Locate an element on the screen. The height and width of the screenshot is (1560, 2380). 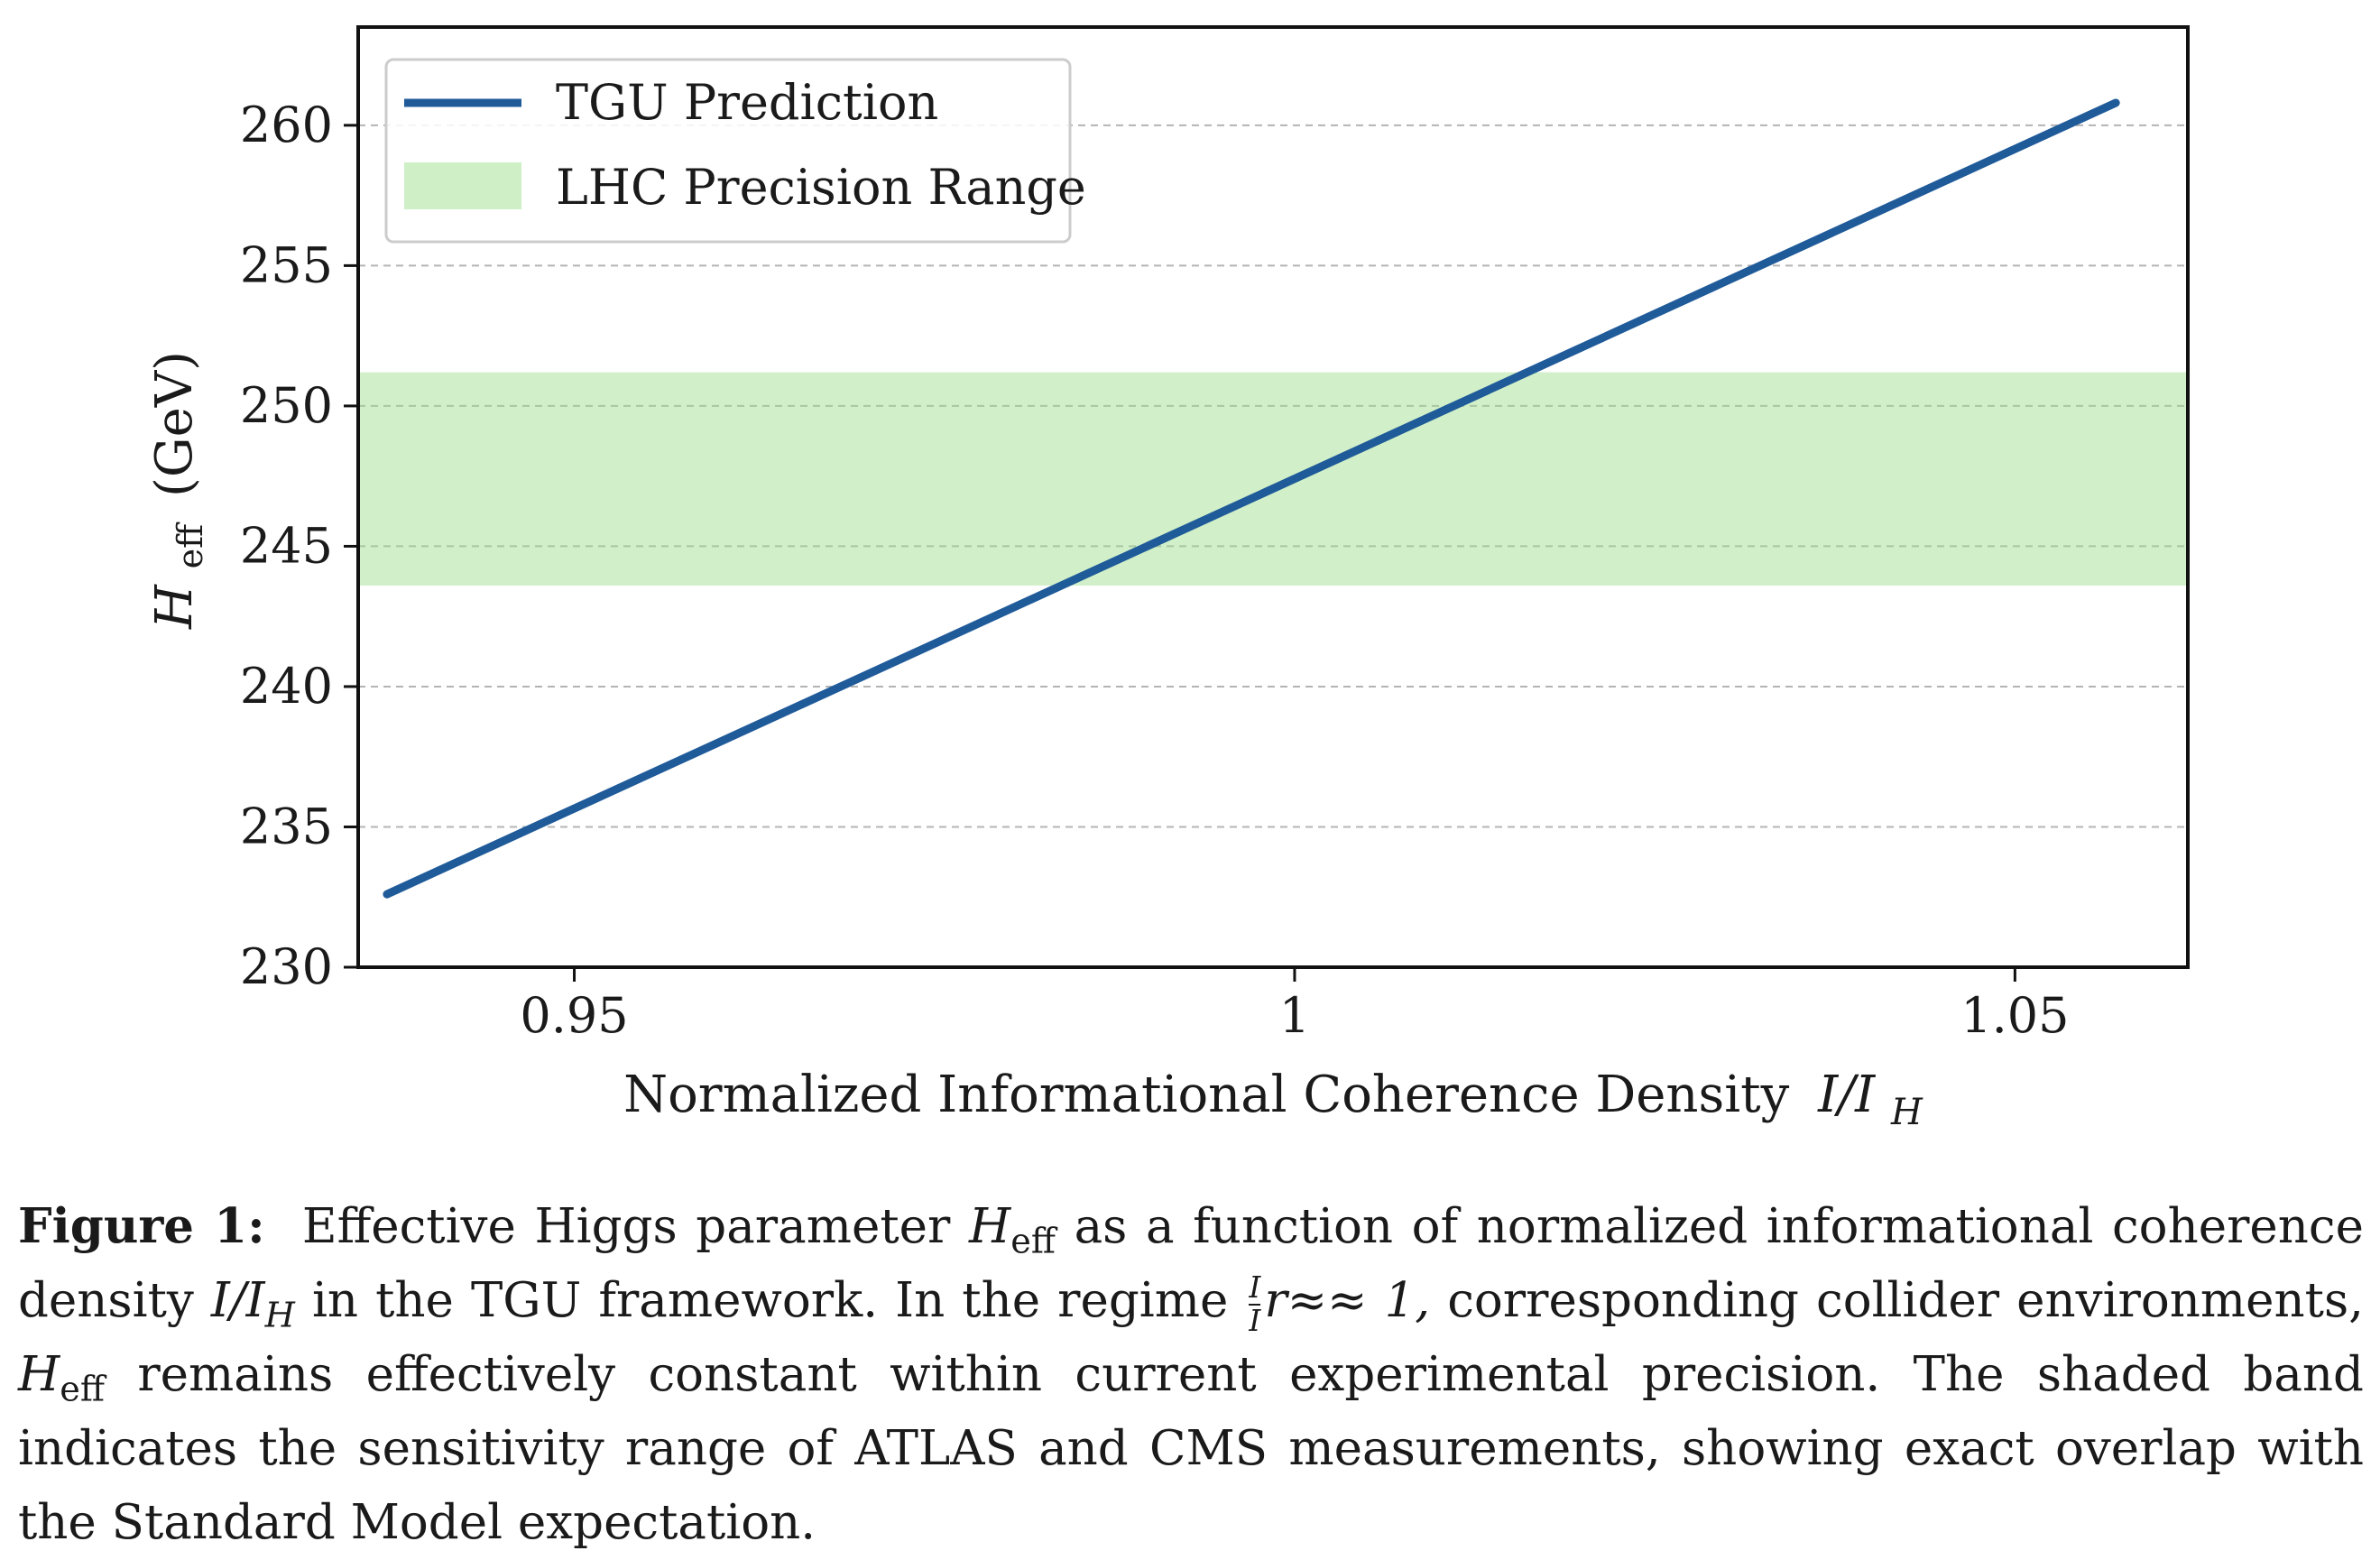
y-tick-label-250: 250 is located at coordinates (287, 405).